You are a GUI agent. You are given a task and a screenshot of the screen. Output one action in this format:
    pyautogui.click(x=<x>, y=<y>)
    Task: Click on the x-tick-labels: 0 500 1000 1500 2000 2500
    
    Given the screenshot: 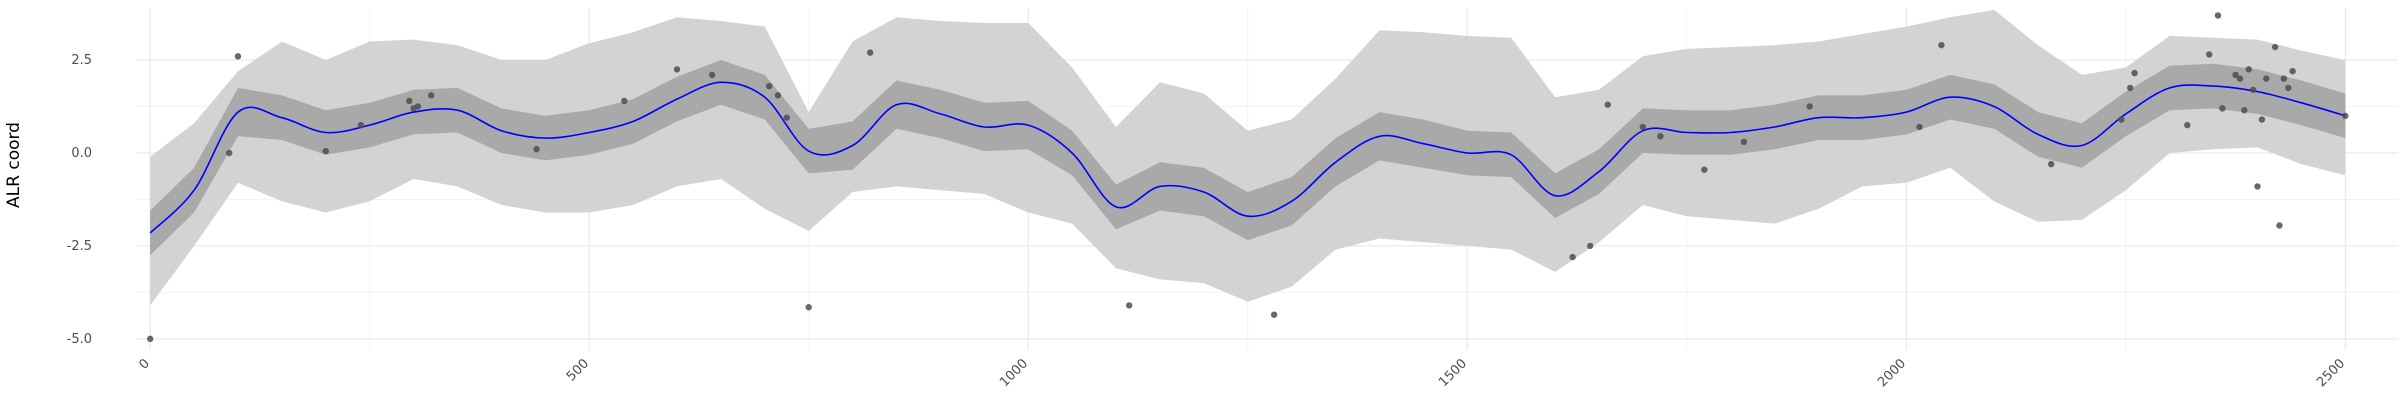 What is the action you would take?
    pyautogui.click(x=1243, y=373)
    